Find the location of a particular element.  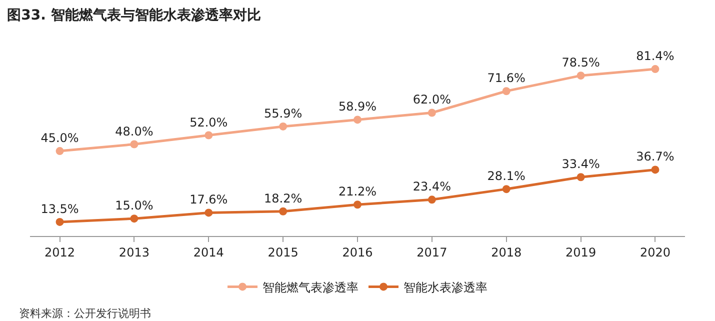

x-tick-label: 2018 is located at coordinates (506, 252).